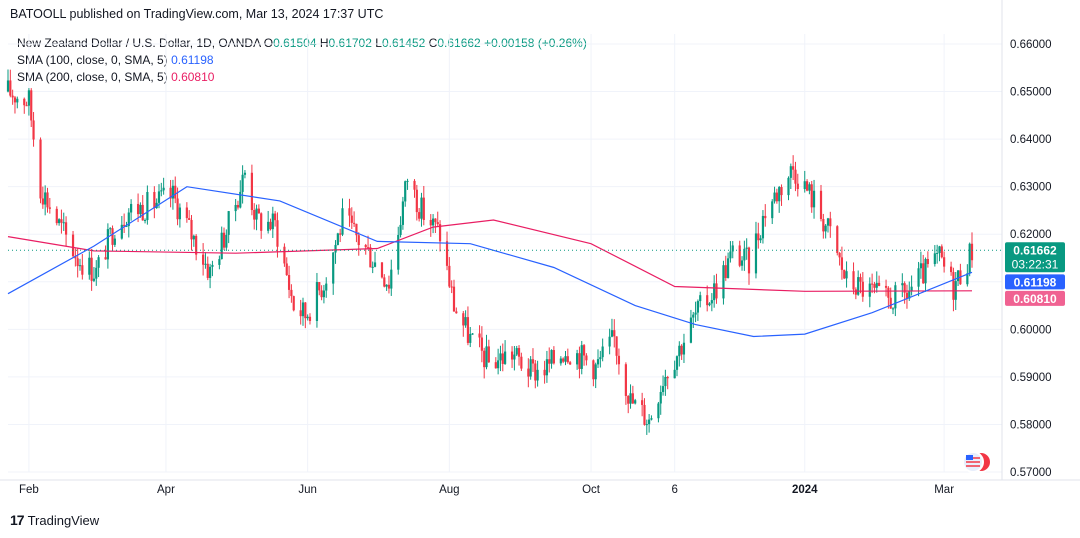 The width and height of the screenshot is (1080, 538). I want to click on last-price-text: 0.61662, so click(1035, 250).